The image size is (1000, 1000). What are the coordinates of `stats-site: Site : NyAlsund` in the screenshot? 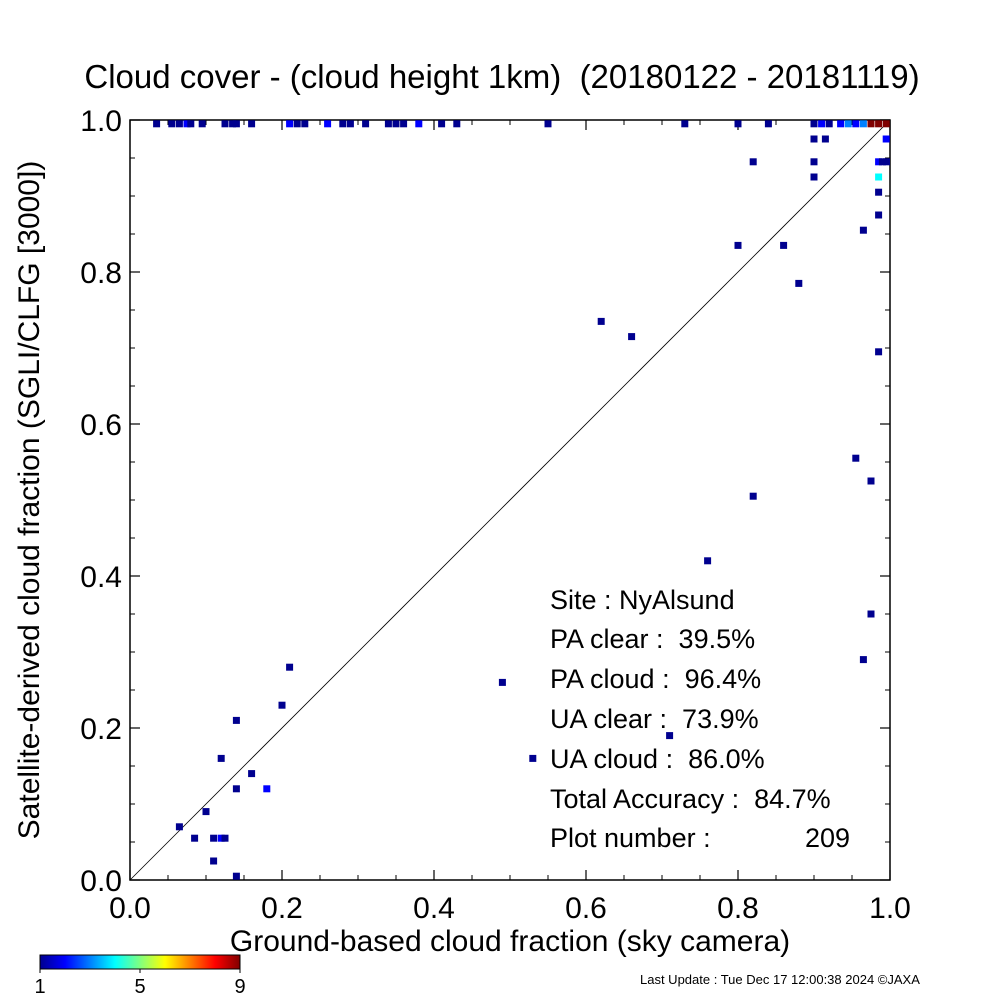 It's located at (642, 600).